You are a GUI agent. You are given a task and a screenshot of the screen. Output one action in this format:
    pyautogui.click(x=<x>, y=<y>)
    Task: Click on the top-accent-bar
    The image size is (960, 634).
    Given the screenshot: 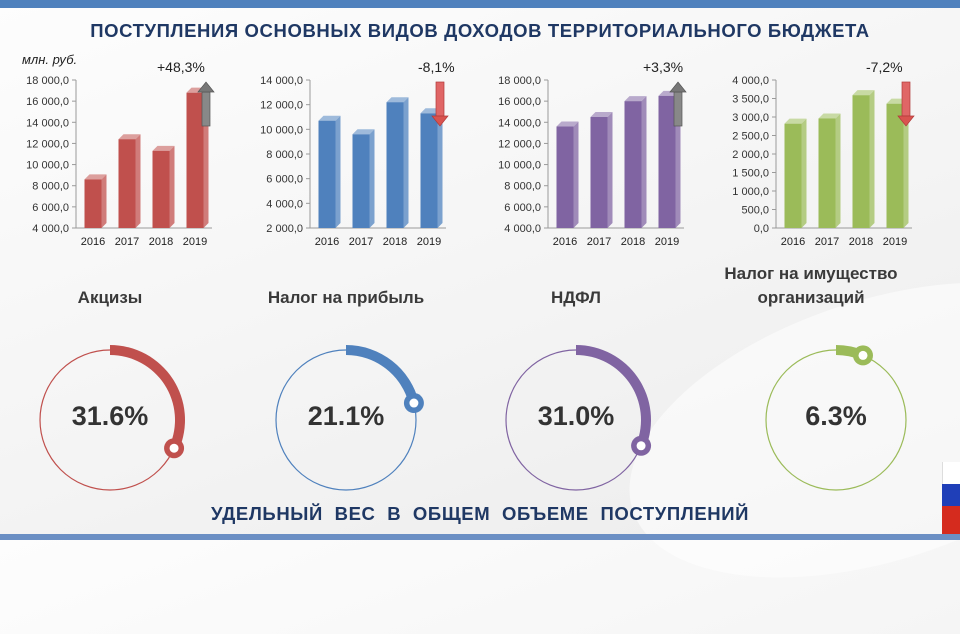 What is the action you would take?
    pyautogui.click(x=480, y=4)
    